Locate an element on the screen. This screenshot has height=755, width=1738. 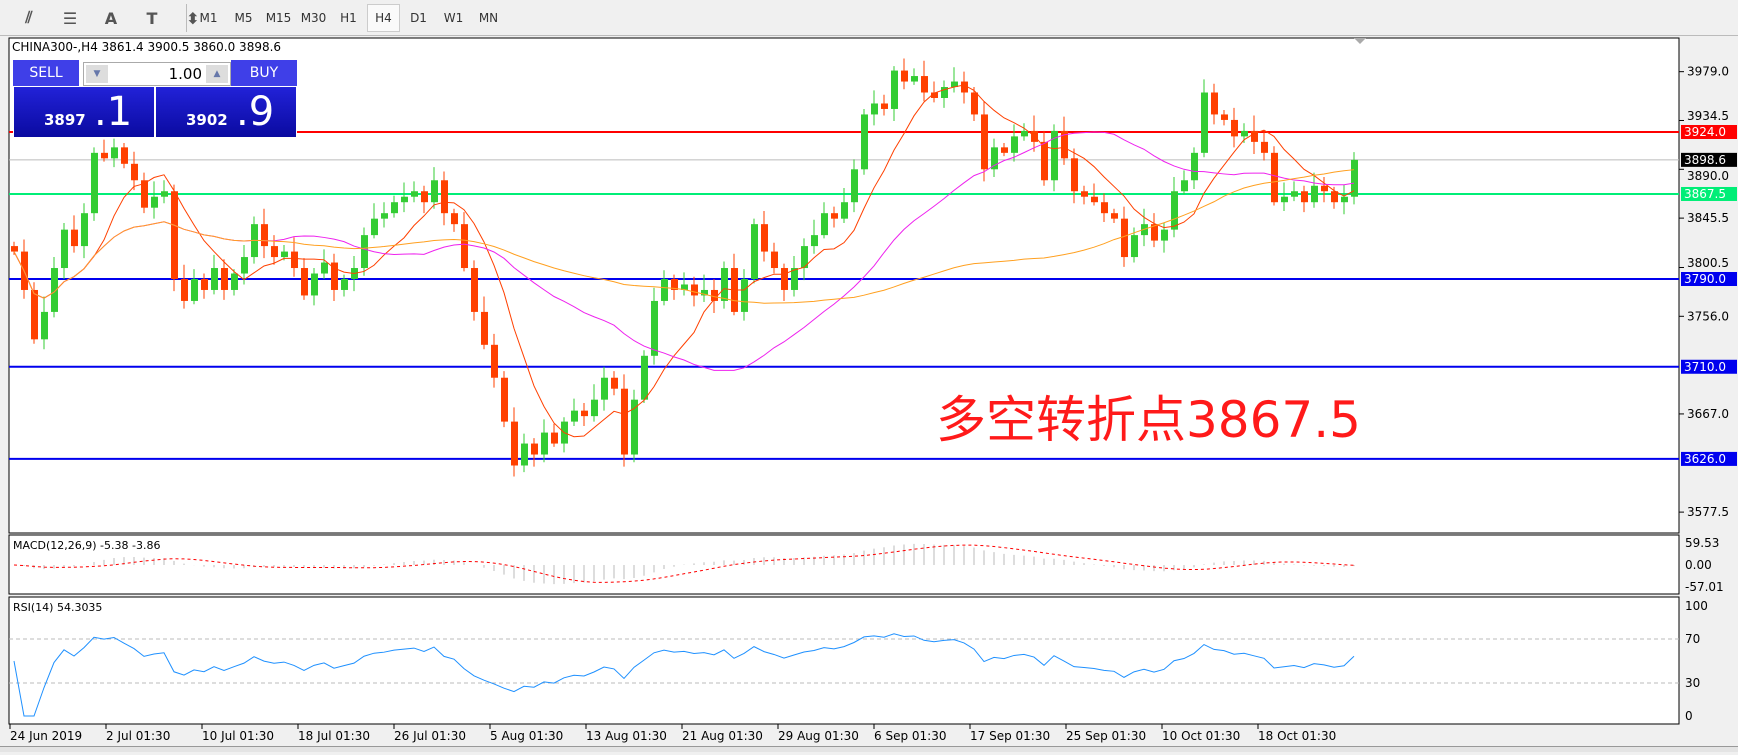
fibonacci-fan-icon: ⫽ is located at coordinates (29, 17).